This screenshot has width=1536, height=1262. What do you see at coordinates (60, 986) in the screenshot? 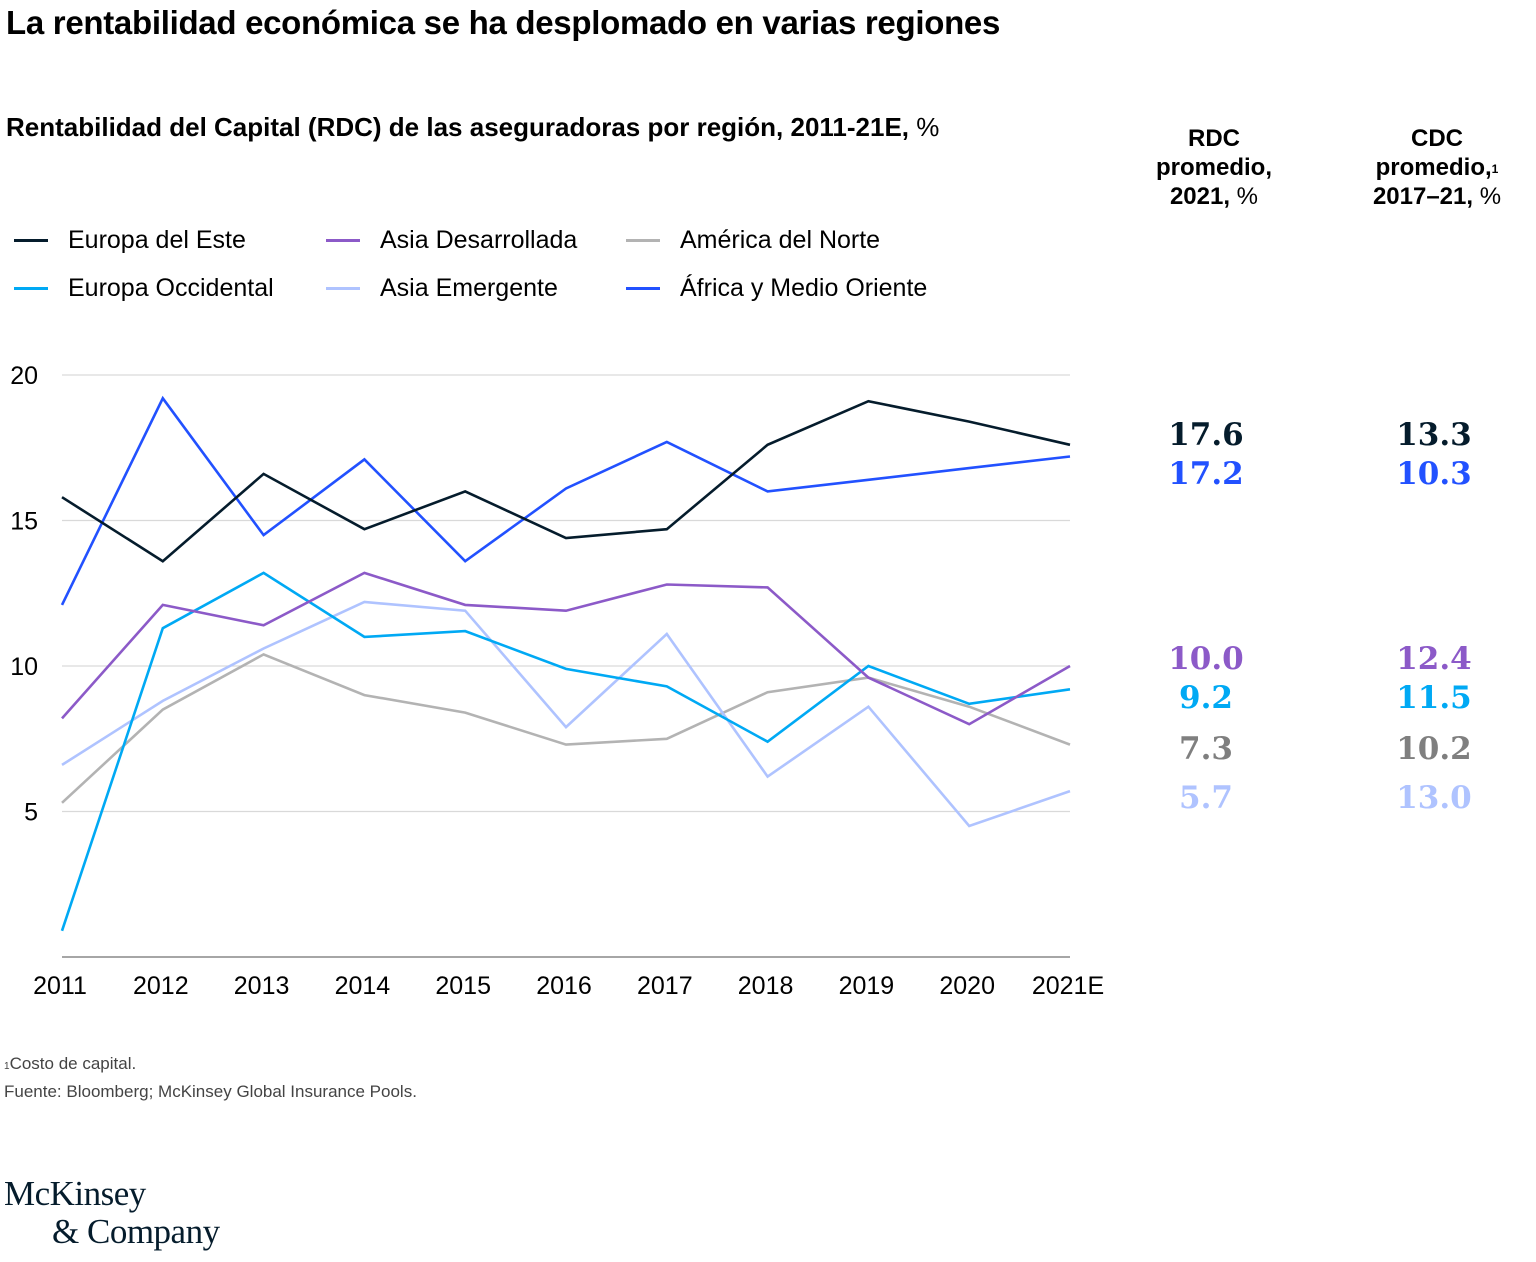
I see `x-tick-label-2011: 2011` at bounding box center [60, 986].